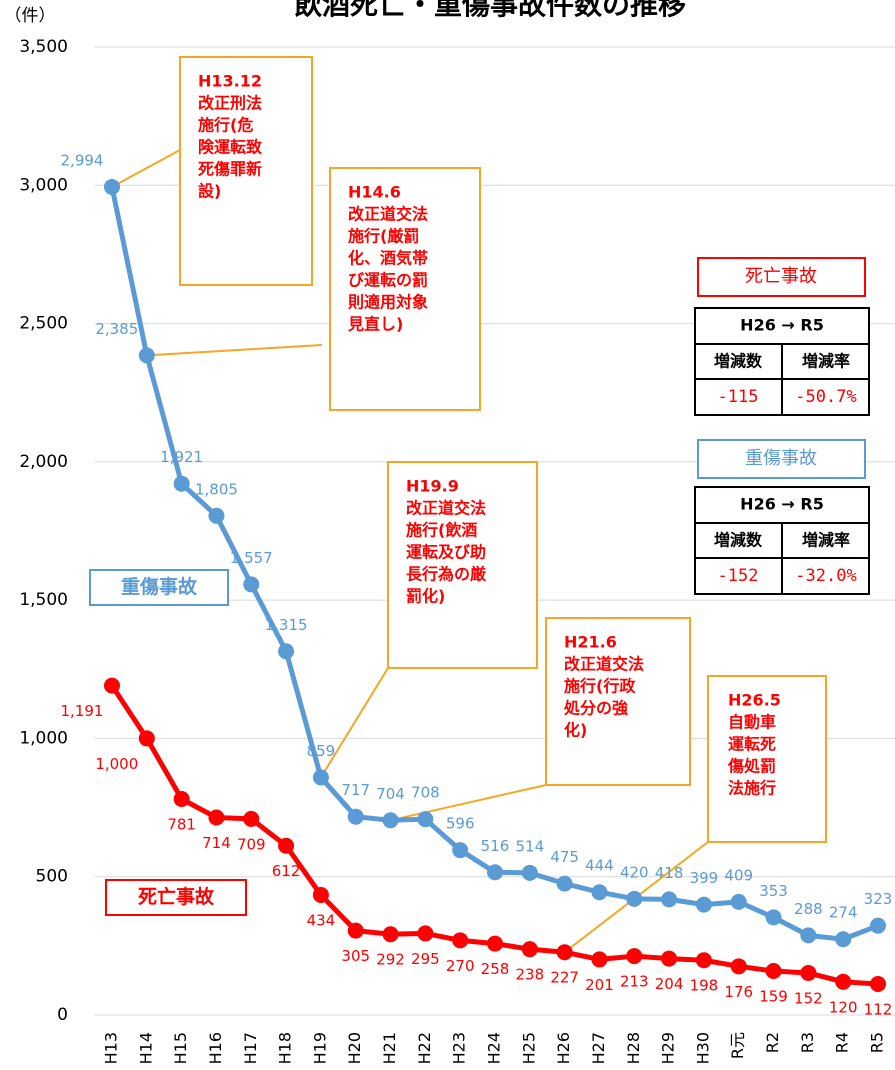 The width and height of the screenshot is (895, 1070). What do you see at coordinates (495, 846) in the screenshot?
I see `data-label: 516` at bounding box center [495, 846].